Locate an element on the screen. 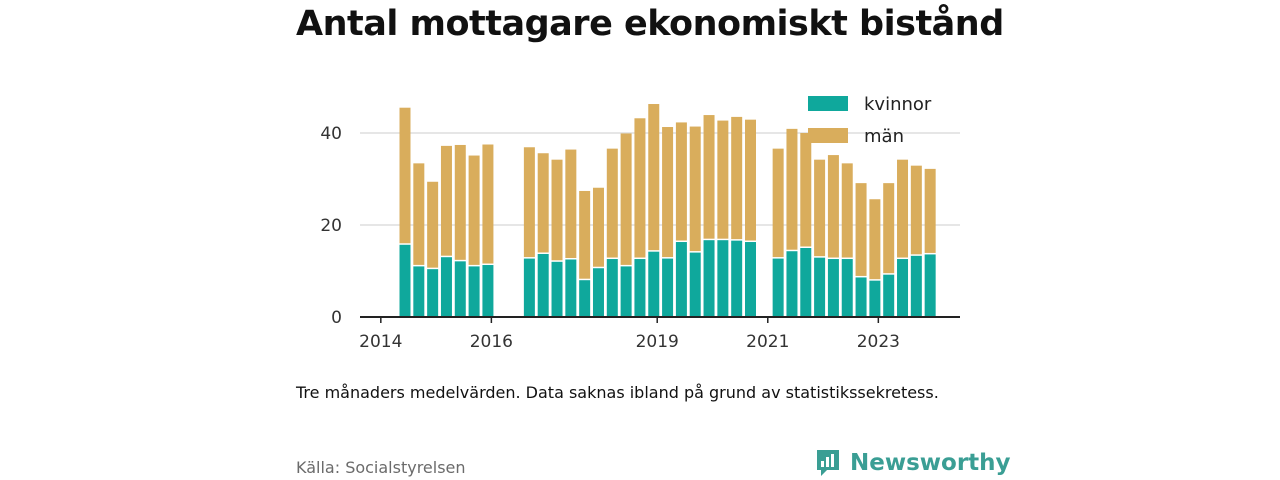  x-tick-label: 2014 is located at coordinates (380, 342).